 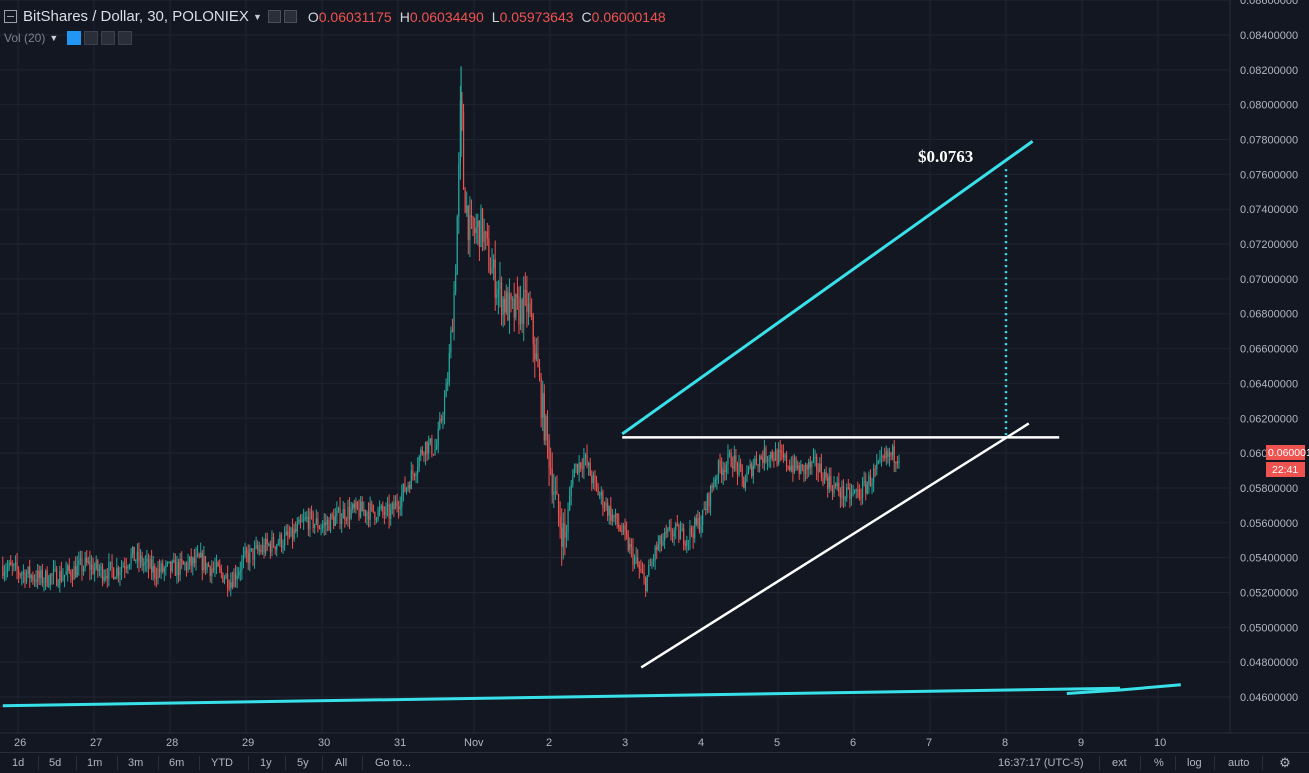 I want to click on ext-toggle: ext, so click(x=1119, y=763).